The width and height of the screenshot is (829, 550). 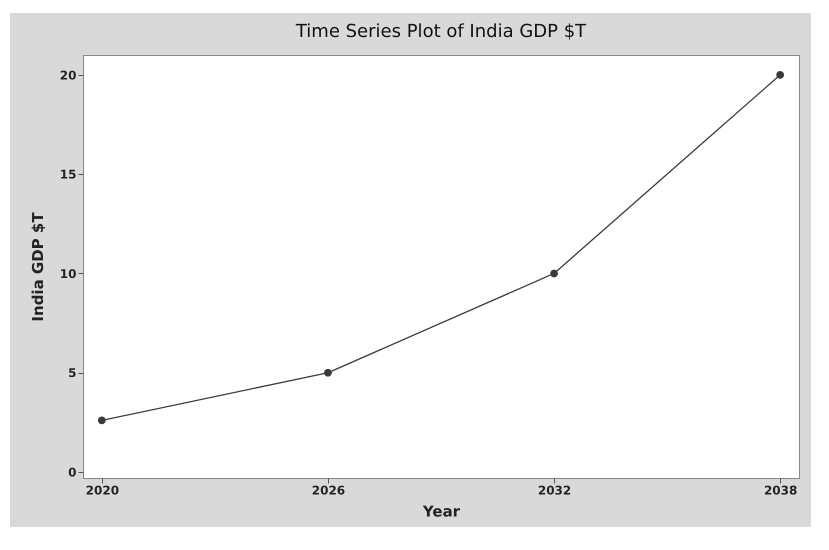 I want to click on x-tick-label: 2020, so click(x=103, y=491).